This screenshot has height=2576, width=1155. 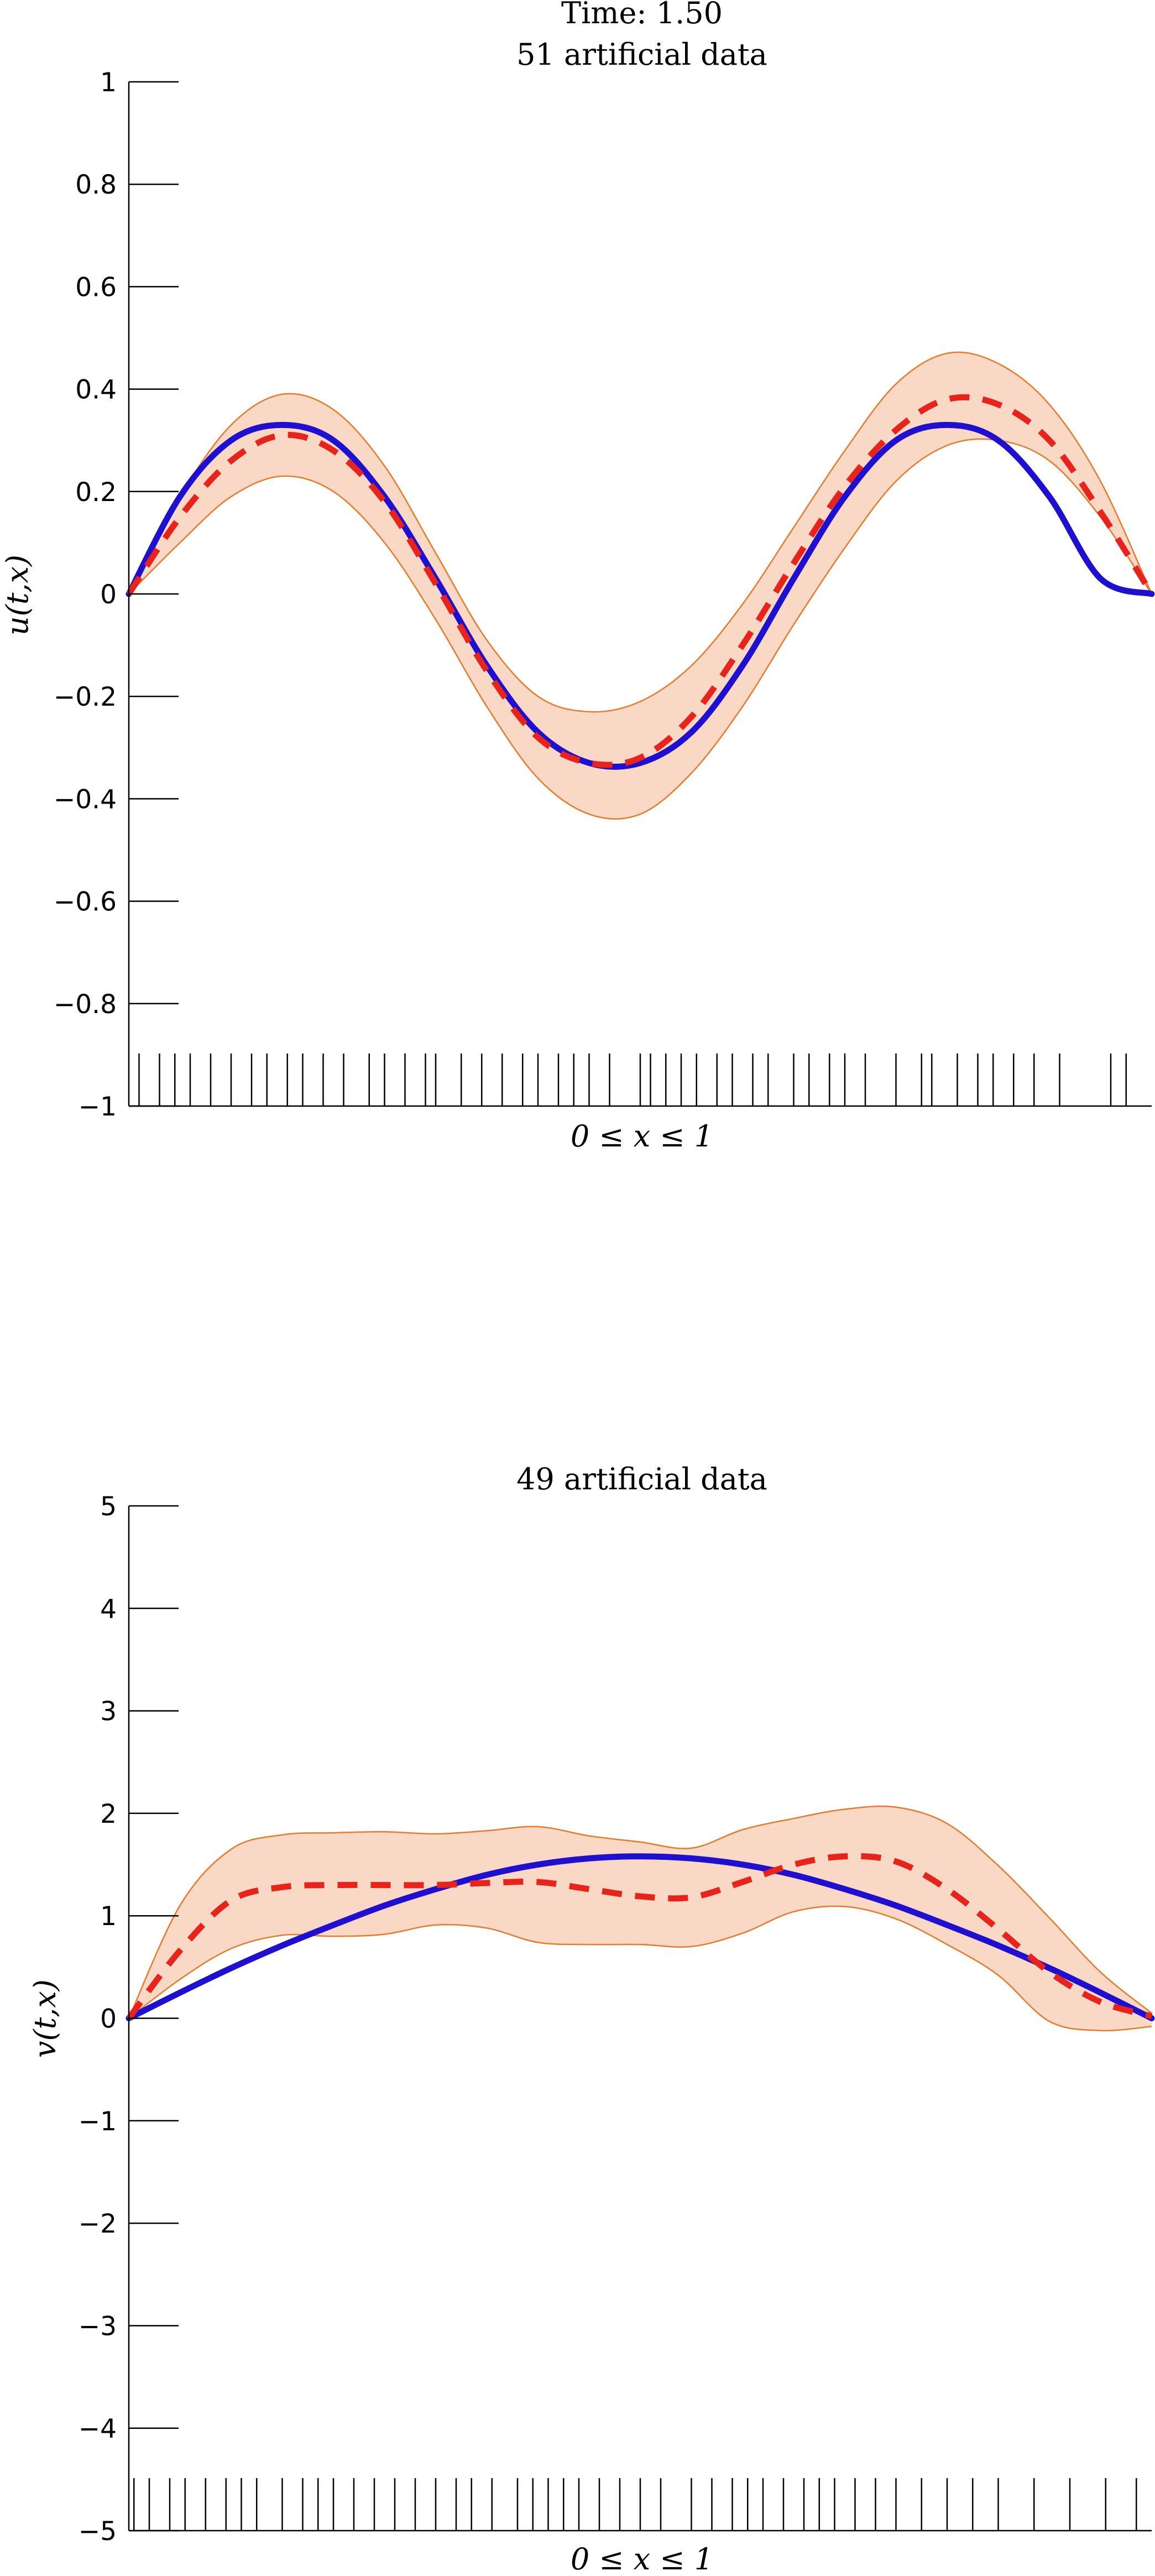 I want to click on u-y-tick-label: 0.4, so click(x=96, y=390).